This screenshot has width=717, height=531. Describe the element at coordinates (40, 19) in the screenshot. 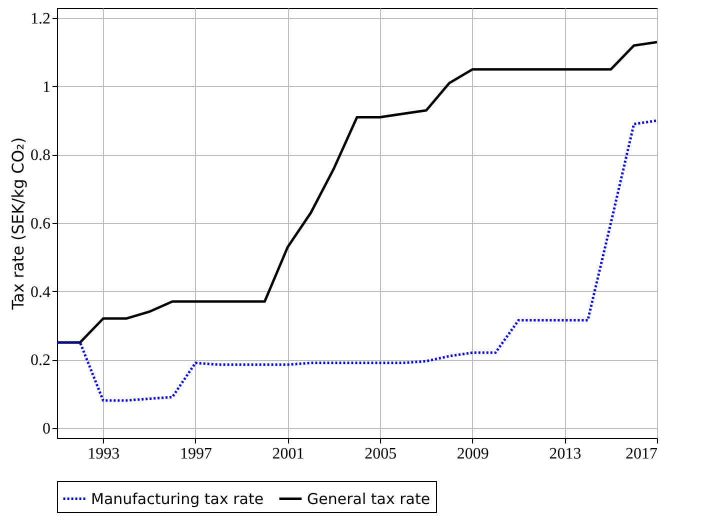

I see `y-tick-label: 1.2` at that location.